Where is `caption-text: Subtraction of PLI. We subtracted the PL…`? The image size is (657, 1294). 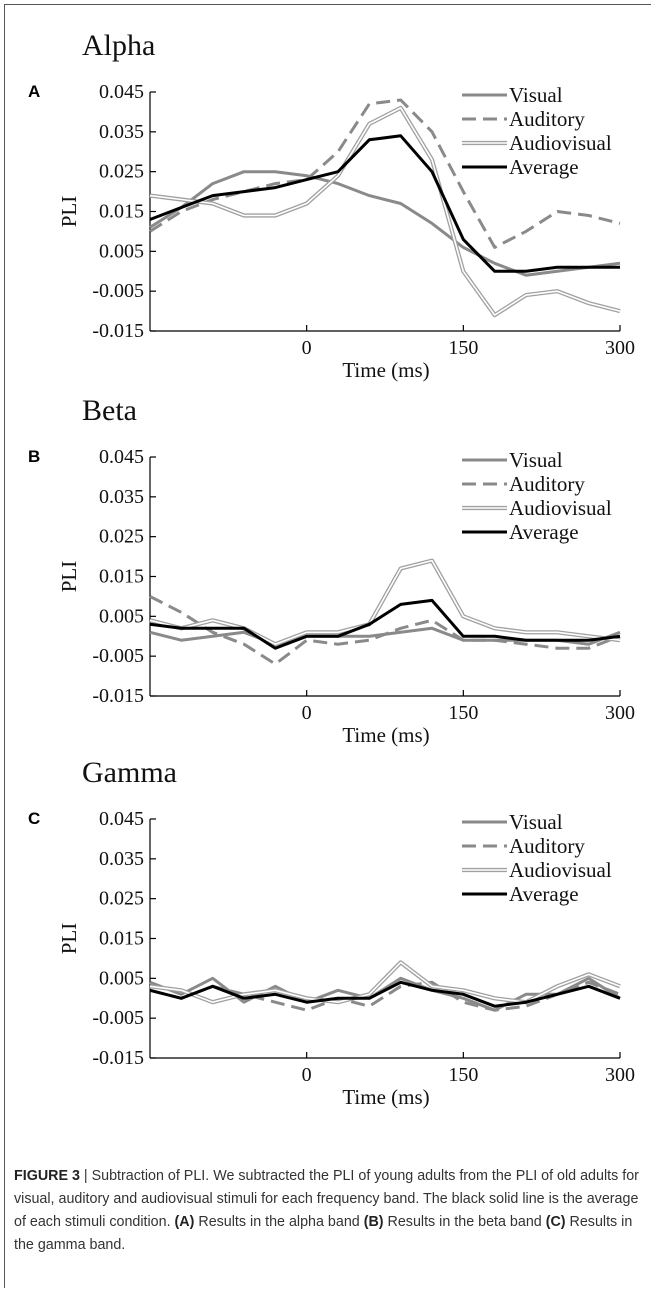 caption-text: Subtraction of PLI. We subtracted the PL… is located at coordinates (326, 1199).